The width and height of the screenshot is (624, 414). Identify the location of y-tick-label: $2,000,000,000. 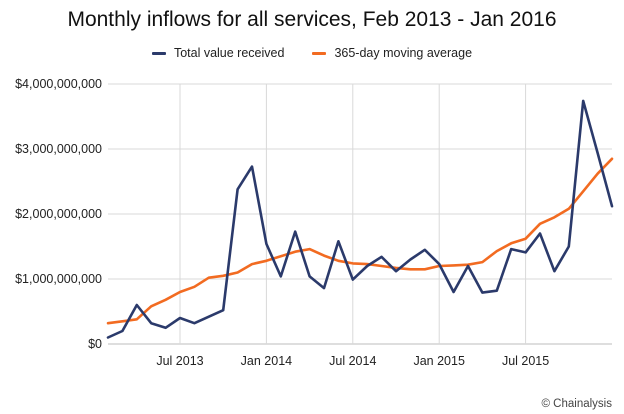
(58, 214).